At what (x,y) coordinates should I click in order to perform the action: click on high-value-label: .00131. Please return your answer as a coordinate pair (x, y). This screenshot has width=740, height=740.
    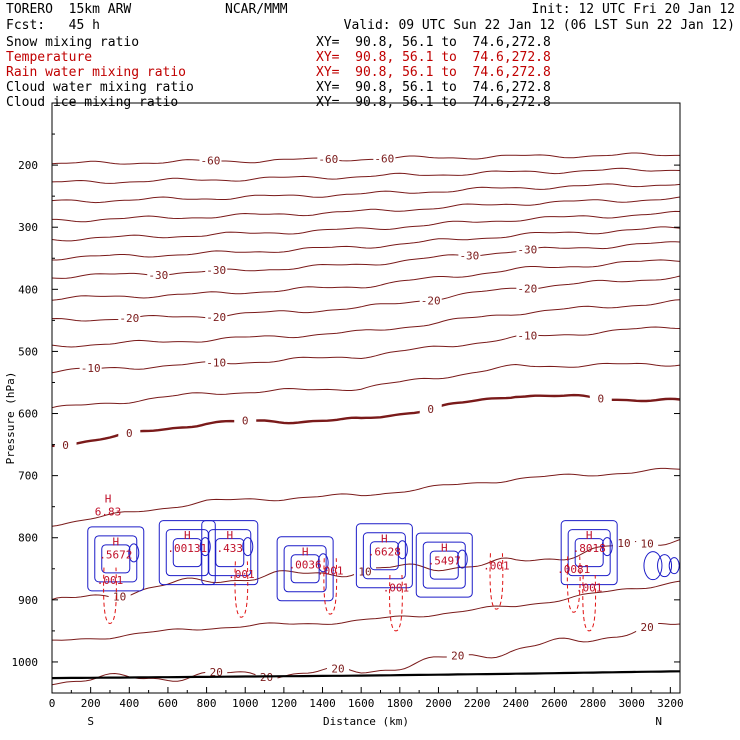
    Looking at the image, I should click on (187, 548).